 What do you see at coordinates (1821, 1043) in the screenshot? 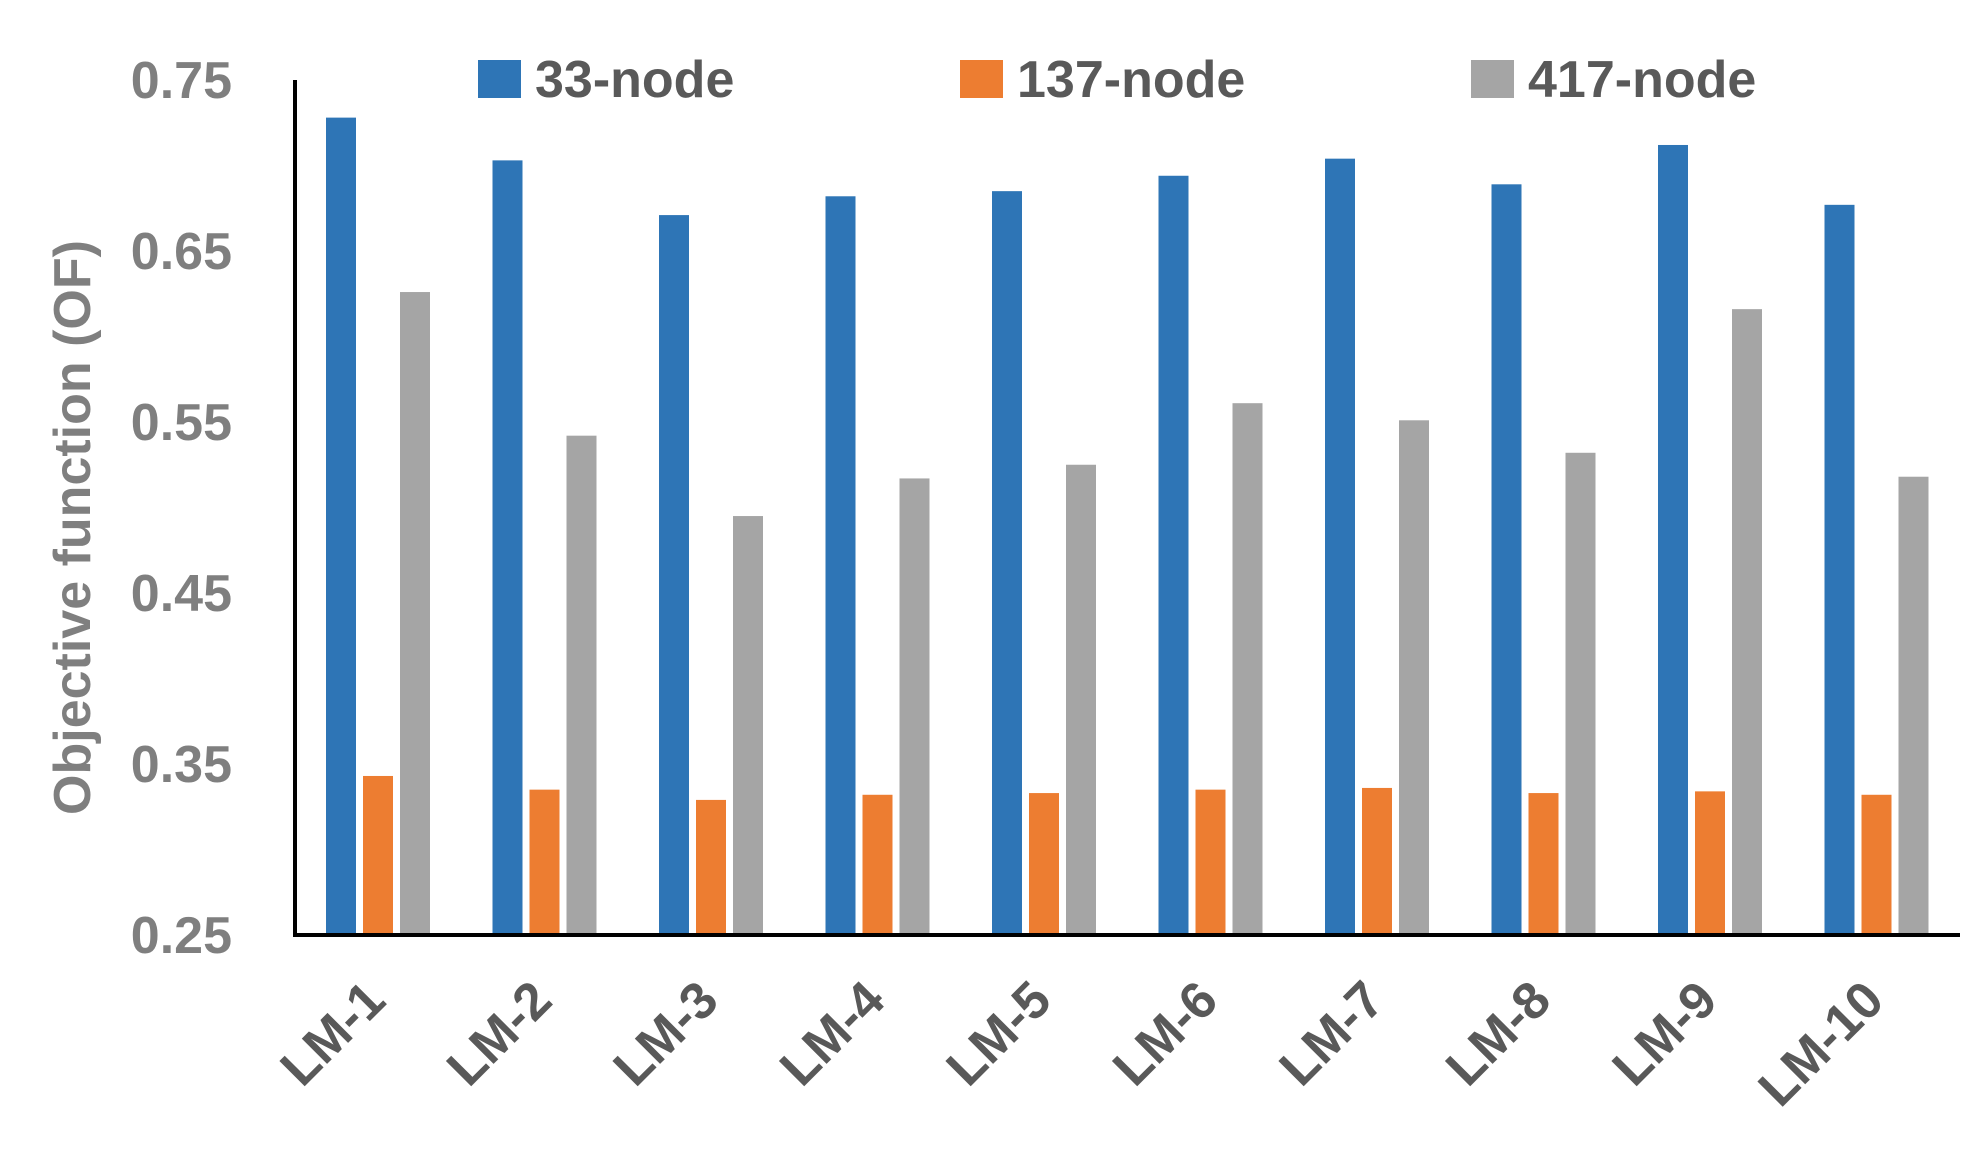
I see `x-tick-label: LM-10` at bounding box center [1821, 1043].